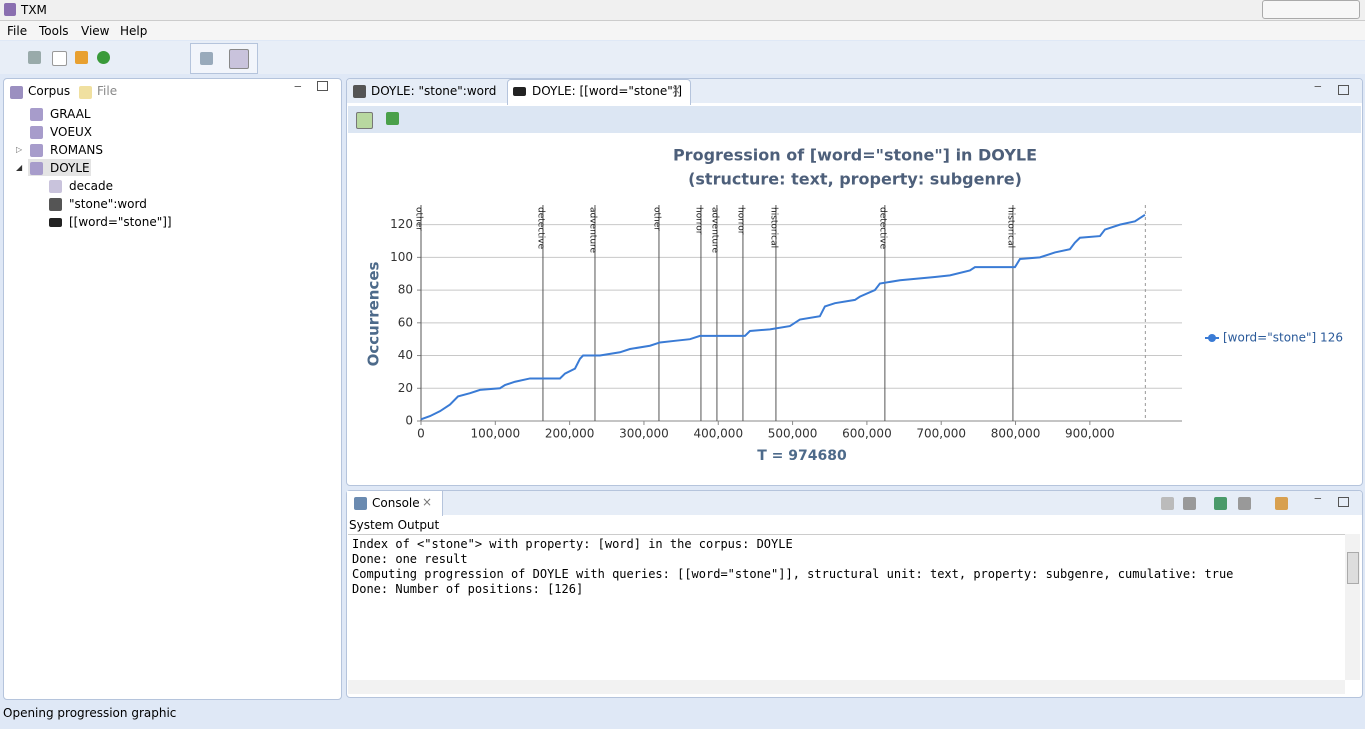  Describe the element at coordinates (54, 31) in the screenshot. I see `menu-item: Tools` at that location.